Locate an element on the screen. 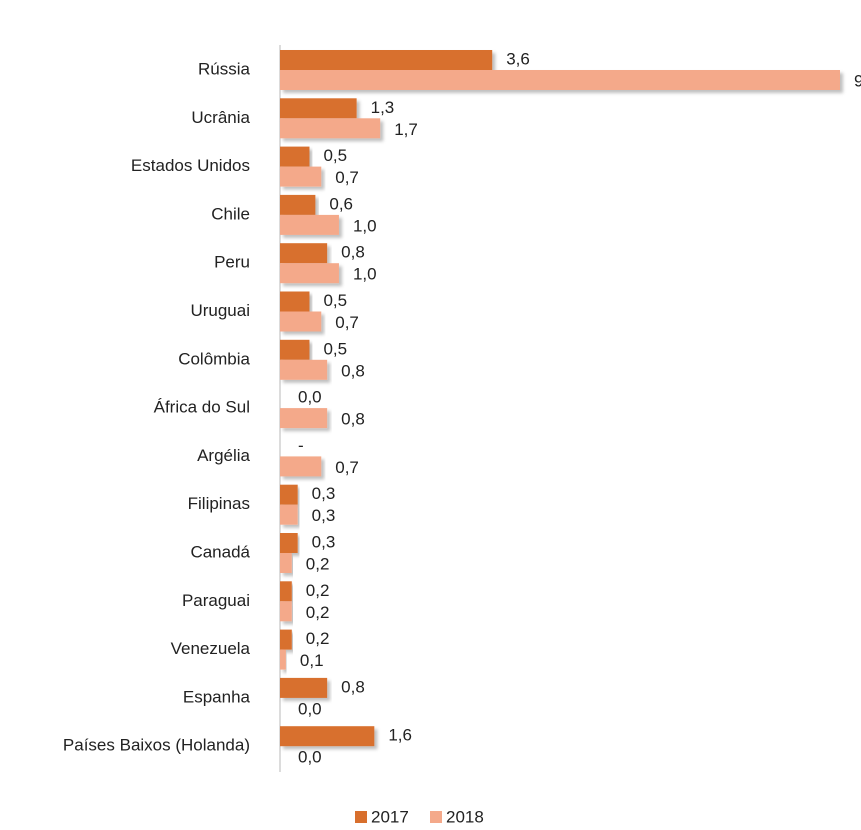  value-label: 0,6 is located at coordinates (341, 203).